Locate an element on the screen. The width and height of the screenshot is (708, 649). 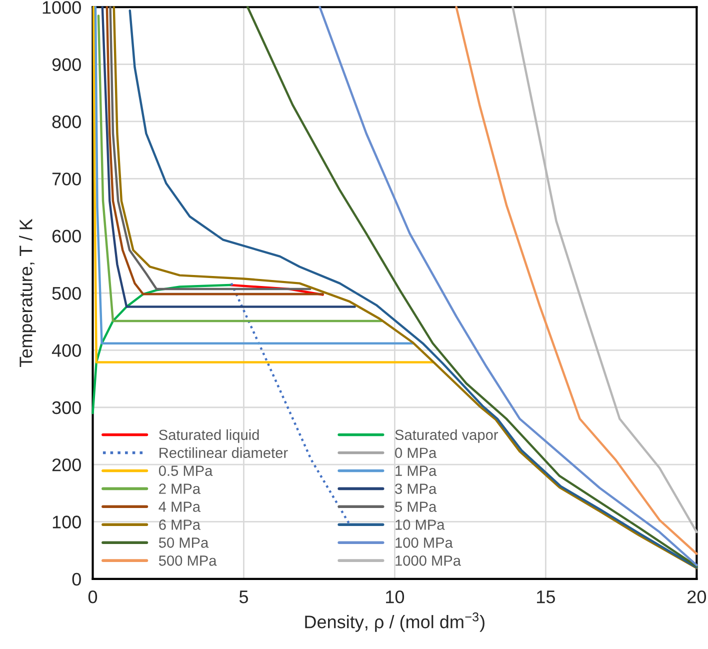
y-tick-label: 0 is located at coordinates (76, 579).